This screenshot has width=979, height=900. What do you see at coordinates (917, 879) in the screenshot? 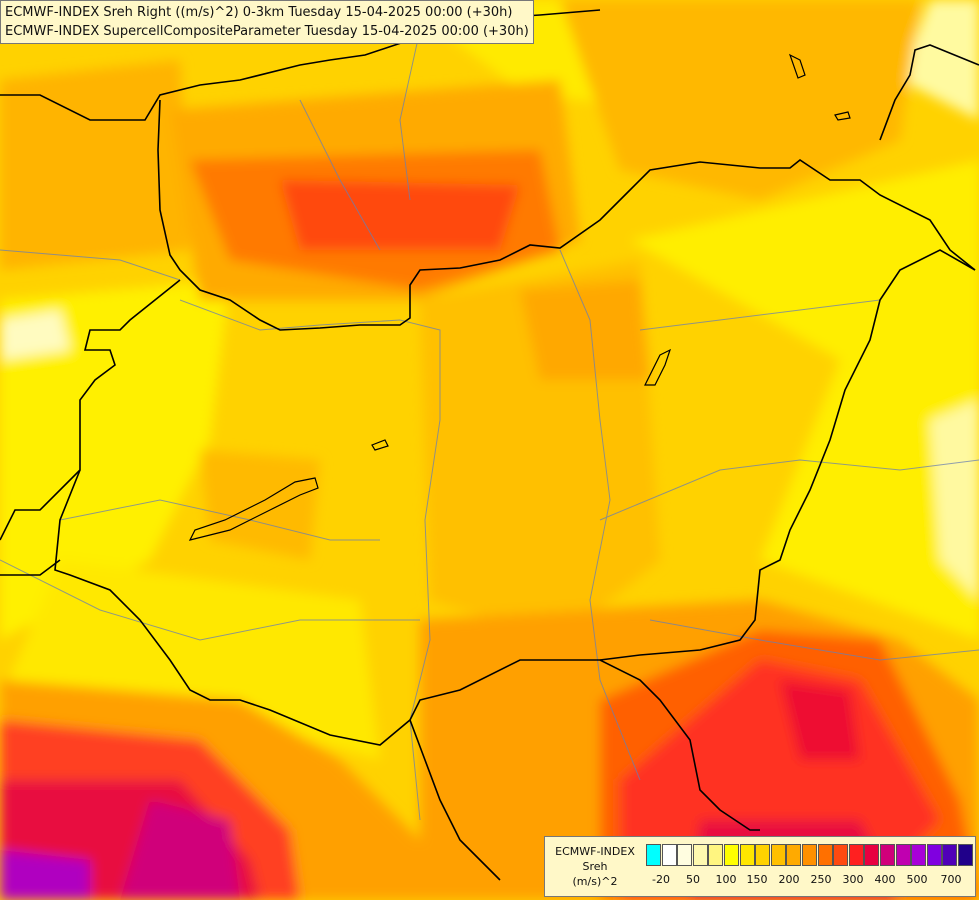
I see `legend-tick-label: 500` at bounding box center [917, 879].